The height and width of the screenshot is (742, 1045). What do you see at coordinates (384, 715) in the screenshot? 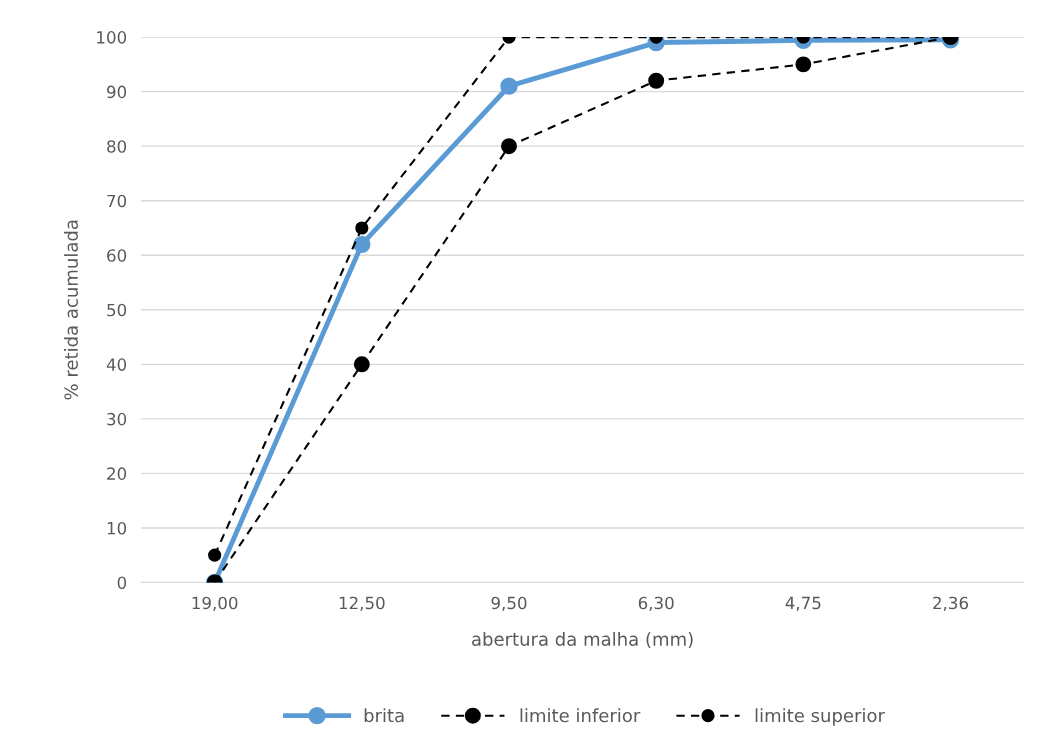
I see `legend-label: brita` at bounding box center [384, 715].